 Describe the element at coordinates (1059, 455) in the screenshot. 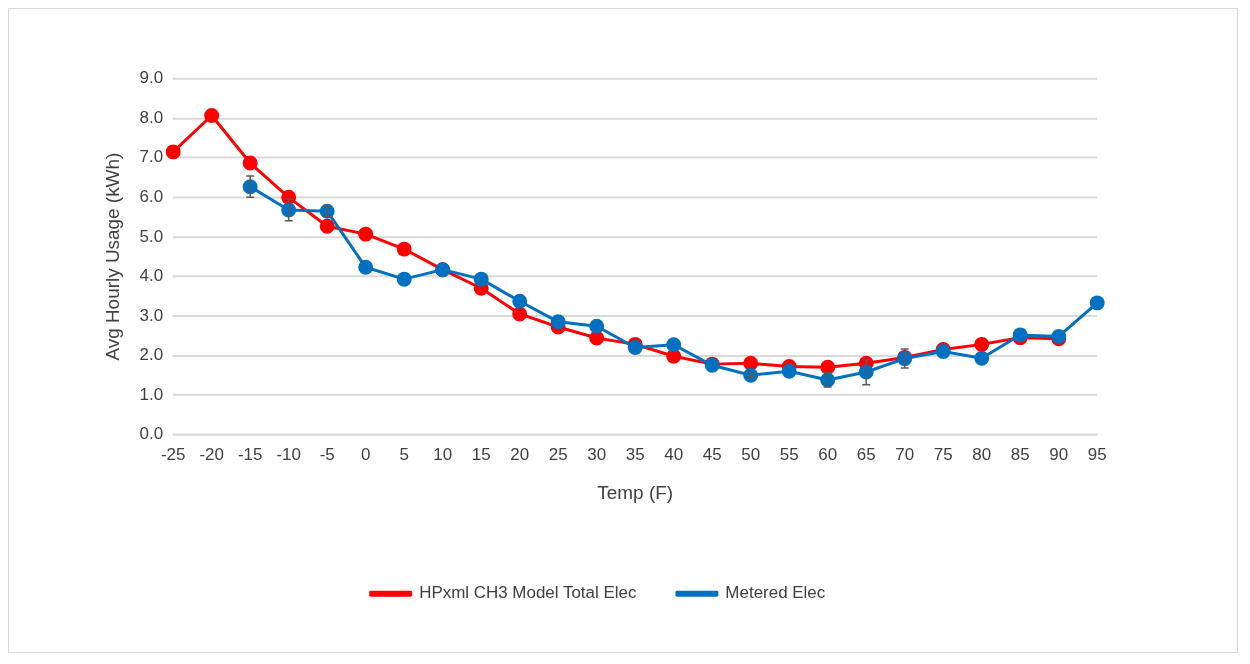

I see `x-tick-label: 90` at that location.